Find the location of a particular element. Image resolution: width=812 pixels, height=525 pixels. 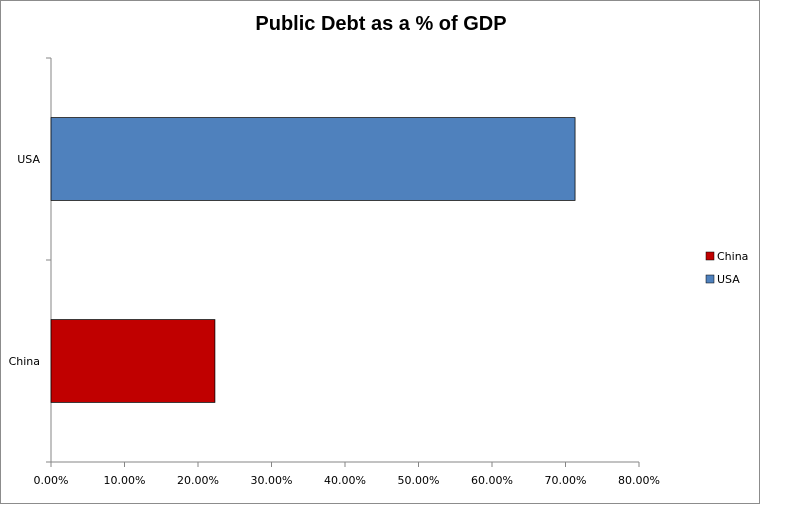

bar-china is located at coordinates (133, 361).